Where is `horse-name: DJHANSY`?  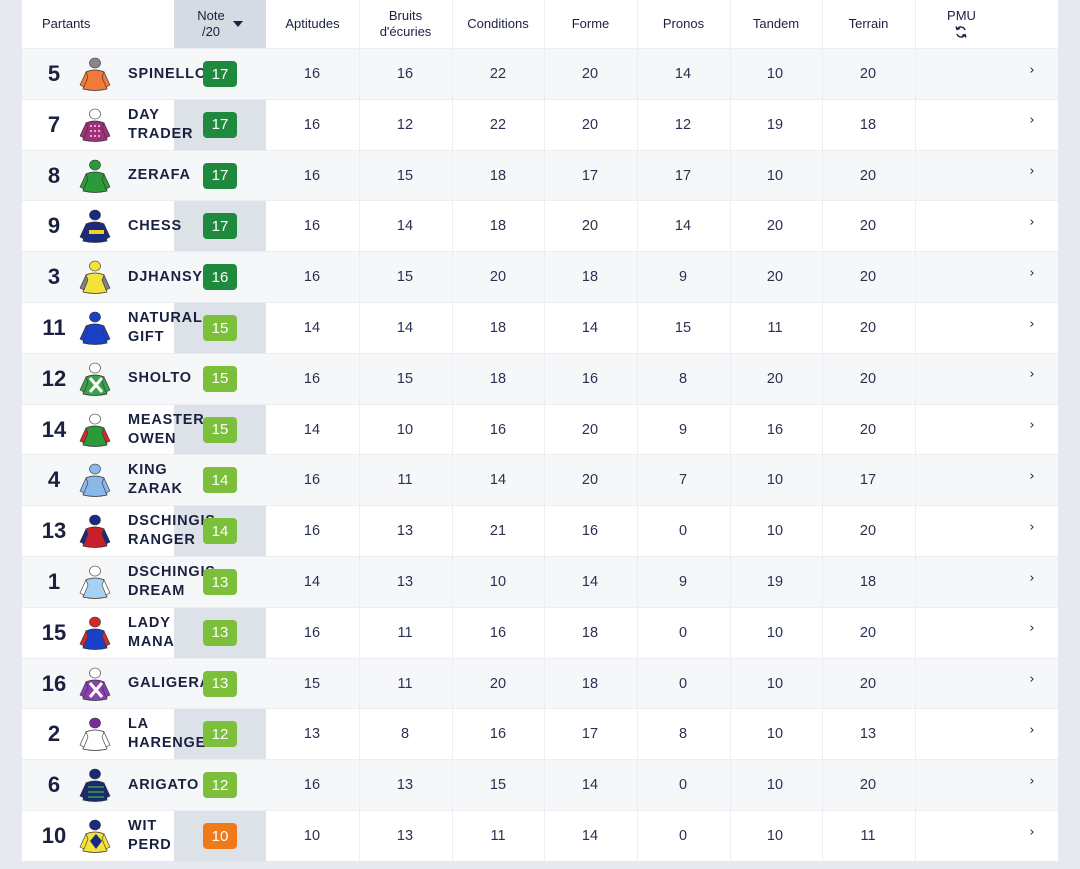
horse-name: DJHANSY is located at coordinates (165, 276).